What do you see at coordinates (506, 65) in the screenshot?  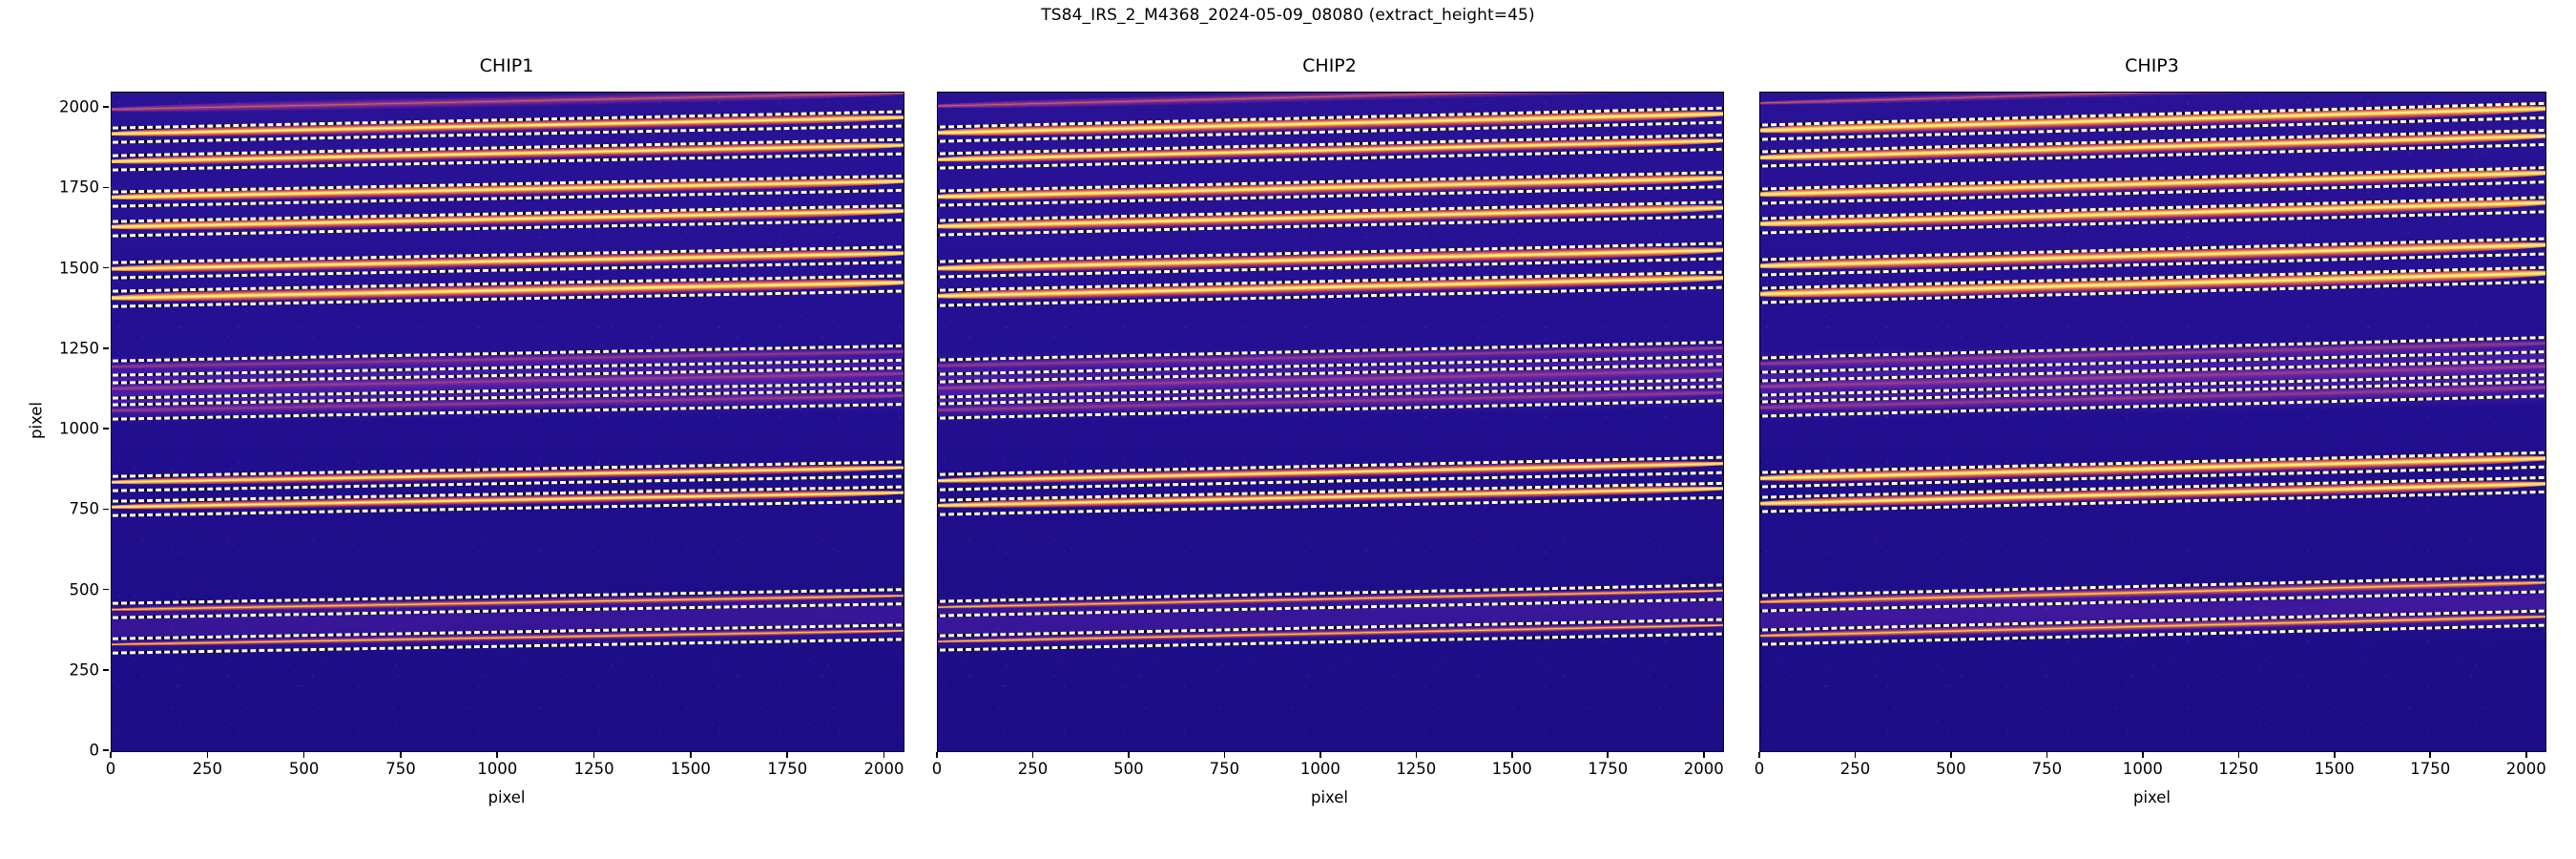 I see `panel-title-chip1: CHIP1` at bounding box center [506, 65].